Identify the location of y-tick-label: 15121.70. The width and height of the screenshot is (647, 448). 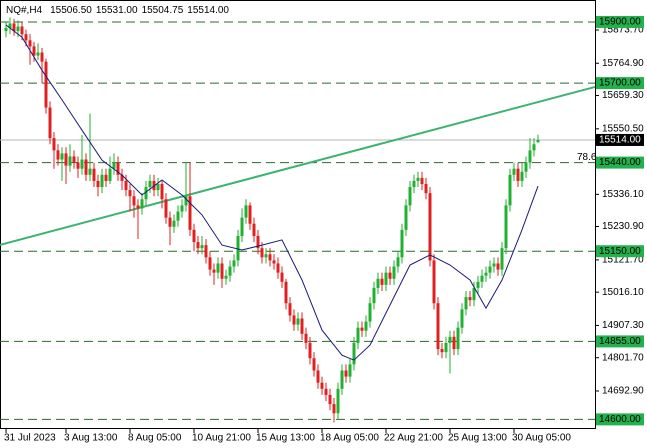
(623, 260).